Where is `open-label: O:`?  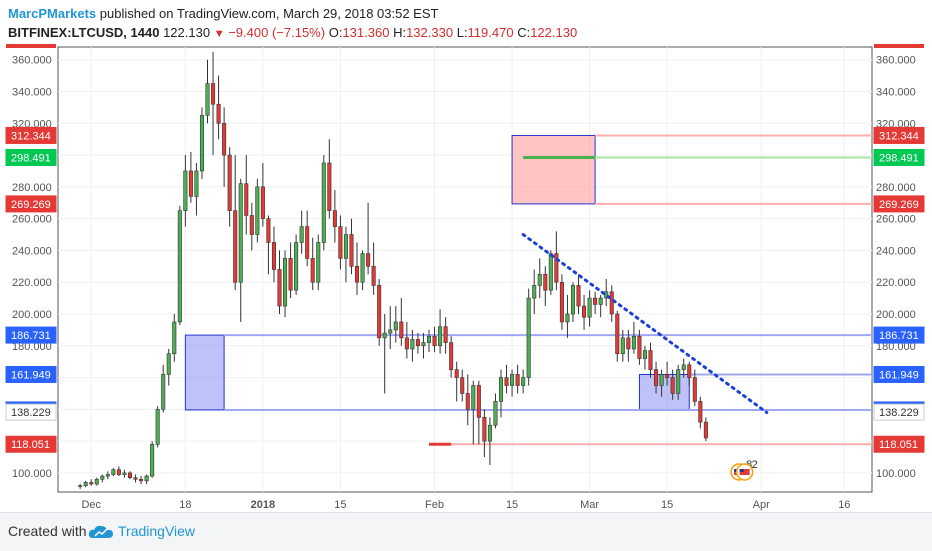
open-label: O: is located at coordinates (335, 32).